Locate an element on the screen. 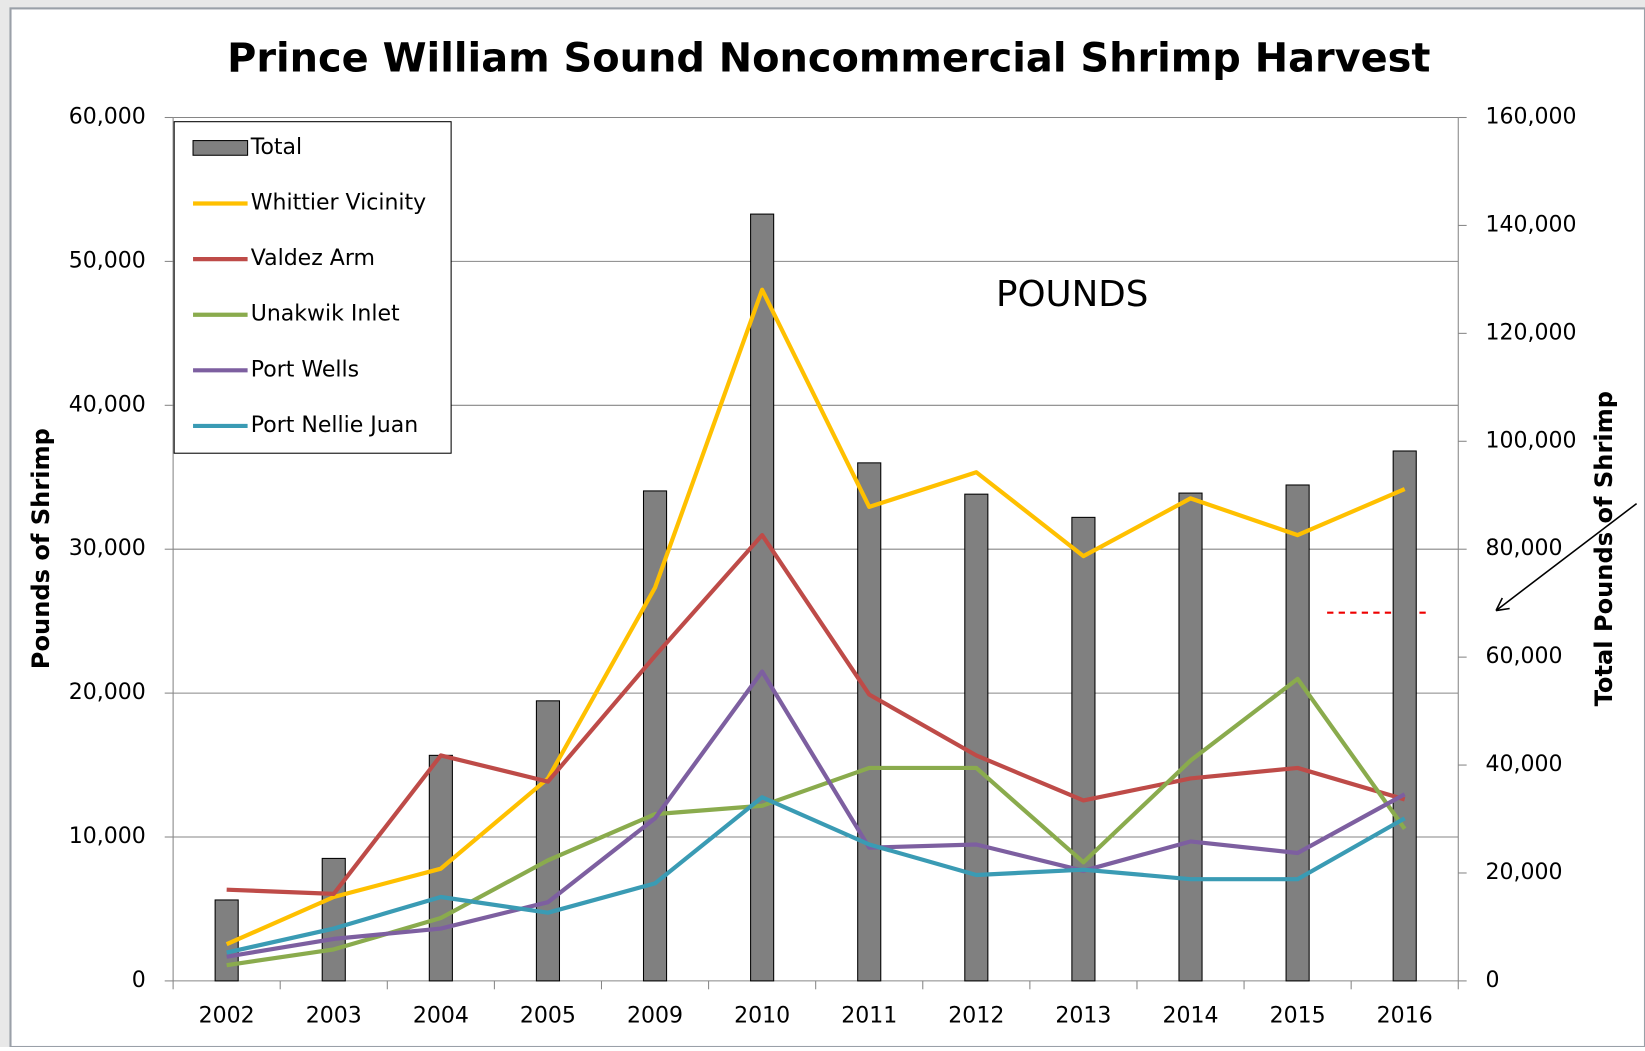 The image size is (1645, 1051). legend-label: Total is located at coordinates (276, 147).